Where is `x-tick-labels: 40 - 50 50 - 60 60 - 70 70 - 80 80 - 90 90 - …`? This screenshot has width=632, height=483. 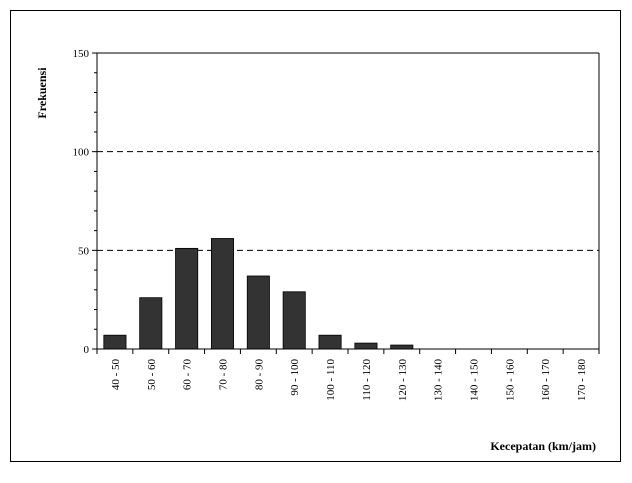
x-tick-labels: 40 - 50 50 - 60 60 - 70 70 - 80 80 - 90 90 - … is located at coordinates (349, 380).